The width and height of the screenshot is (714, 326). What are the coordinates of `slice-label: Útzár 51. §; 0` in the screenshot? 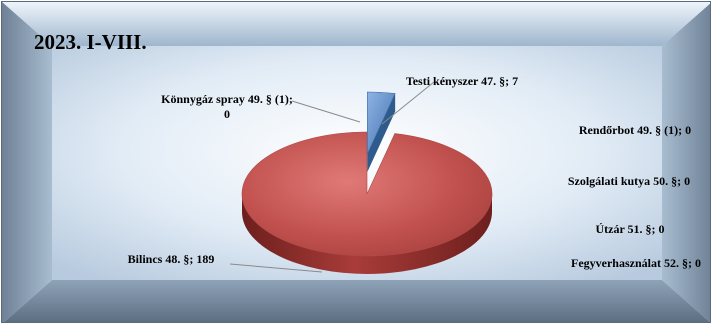 It's located at (630, 229).